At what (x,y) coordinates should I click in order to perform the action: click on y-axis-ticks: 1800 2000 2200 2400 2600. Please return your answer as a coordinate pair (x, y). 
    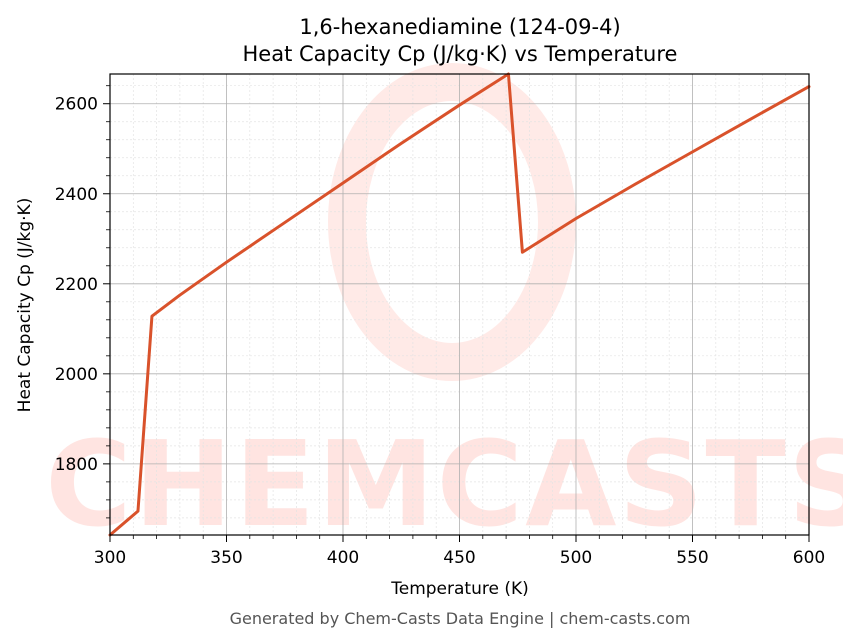
    Looking at the image, I should click on (82, 302).